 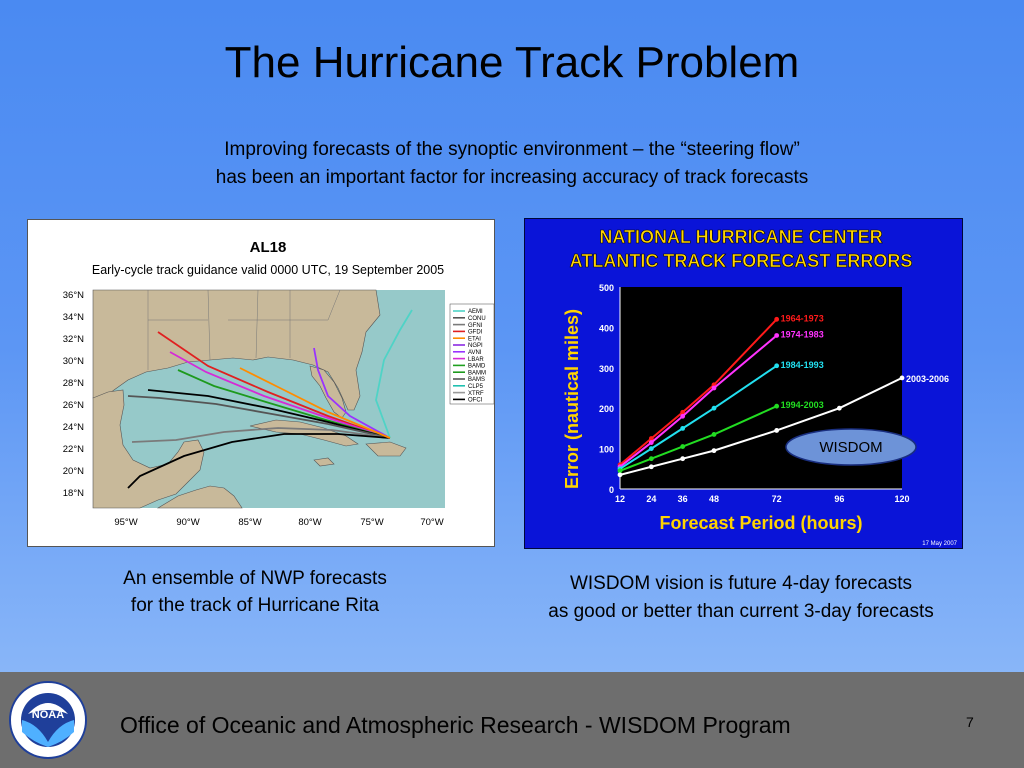 I want to click on series-label: 1994-2003, so click(x=802, y=405).